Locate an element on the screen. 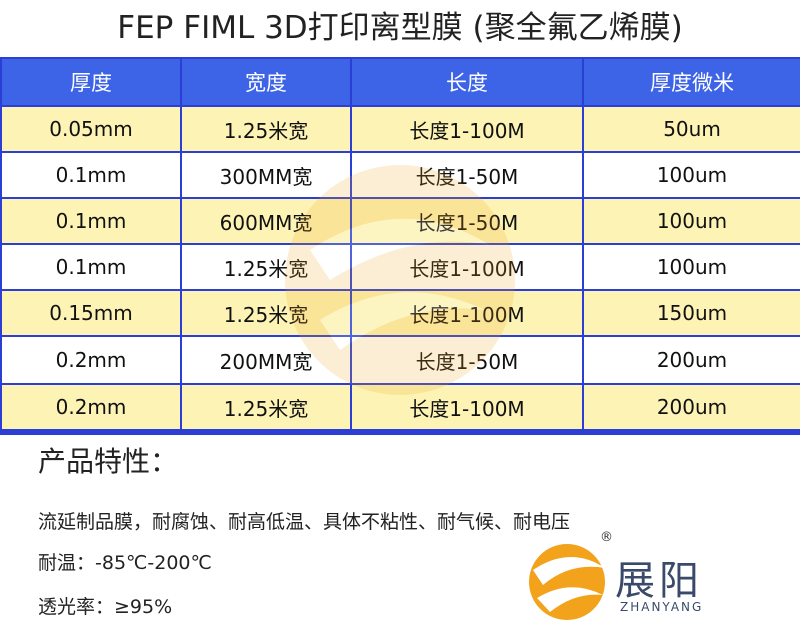 The width and height of the screenshot is (800, 633). logo-pinyin: ZHANYANG is located at coordinates (662, 607).